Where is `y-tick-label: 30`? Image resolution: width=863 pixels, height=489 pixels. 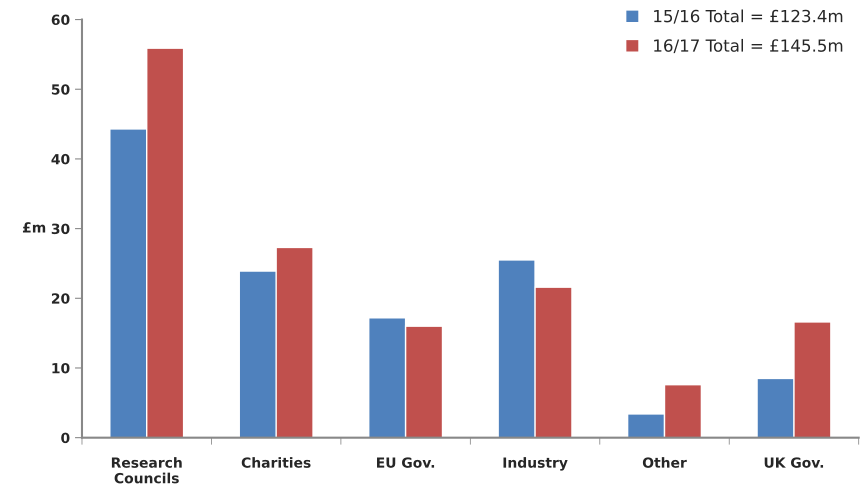
y-tick-label: 30 is located at coordinates (61, 229).